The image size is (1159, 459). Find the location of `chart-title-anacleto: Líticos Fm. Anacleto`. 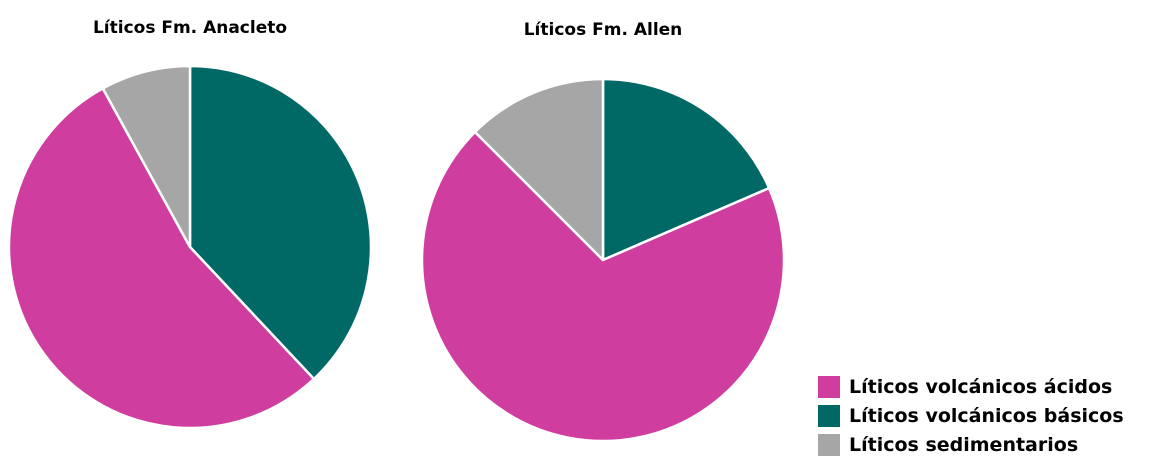

chart-title-anacleto: Líticos Fm. Anacleto is located at coordinates (190, 28).